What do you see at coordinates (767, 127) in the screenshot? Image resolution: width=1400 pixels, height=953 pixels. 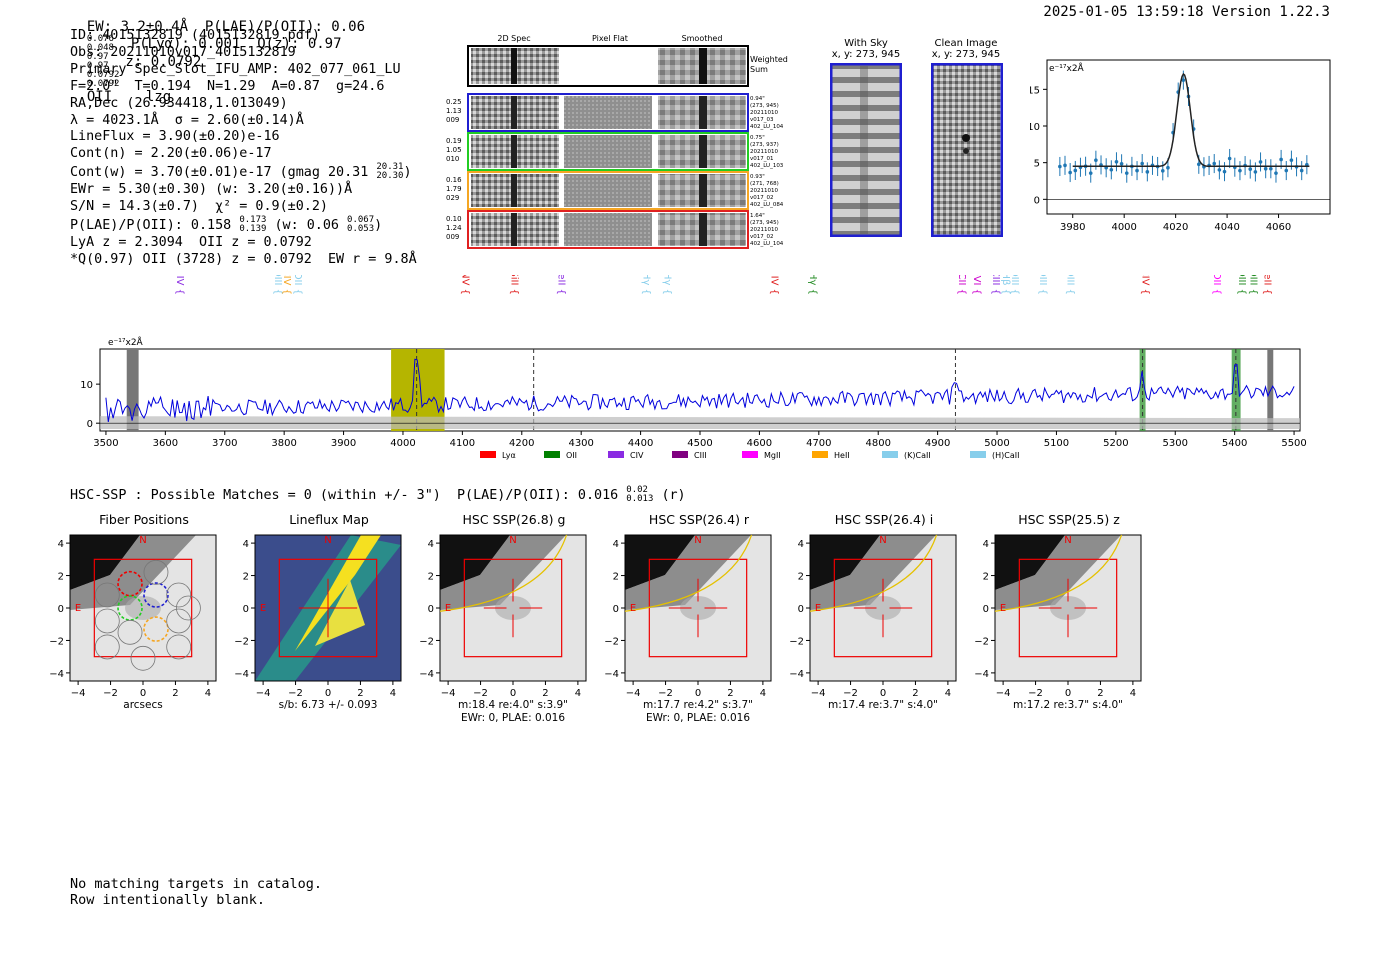 I see `cutout-right-label: 402_LU_104` at bounding box center [767, 127].